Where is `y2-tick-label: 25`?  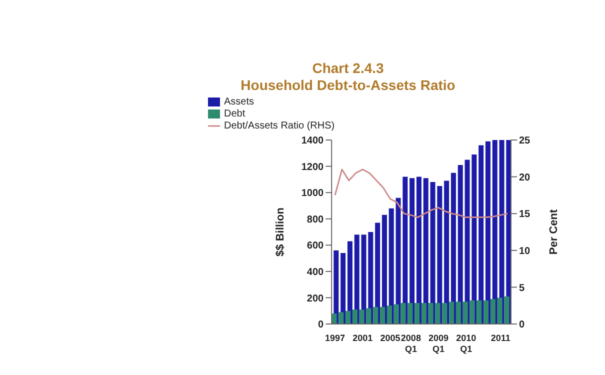
y2-tick-label: 25 is located at coordinates (525, 141).